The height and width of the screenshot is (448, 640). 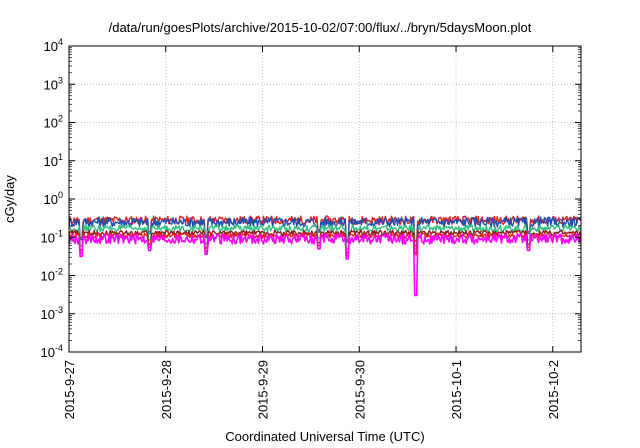 I want to click on y-tick-label: 10⁻⁴, so click(x=52, y=351).